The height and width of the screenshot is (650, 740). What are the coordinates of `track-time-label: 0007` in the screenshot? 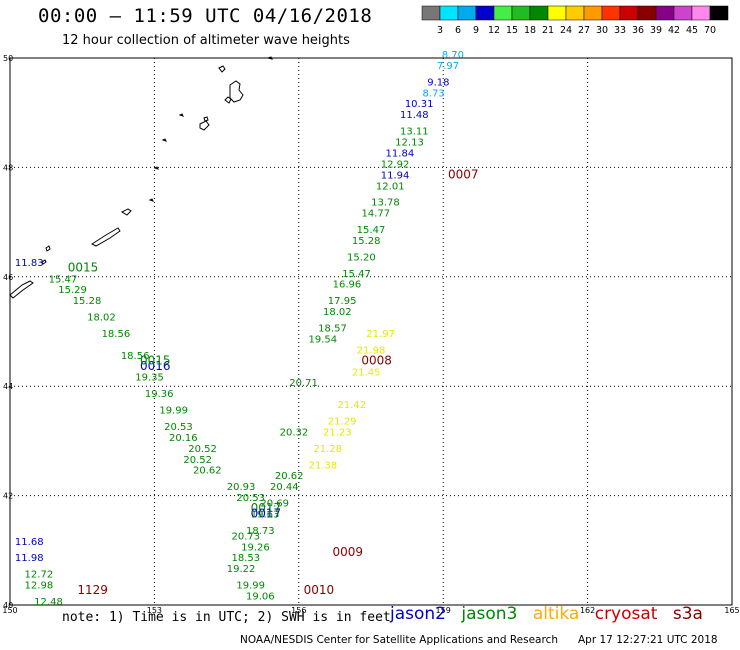 It's located at (463, 174).